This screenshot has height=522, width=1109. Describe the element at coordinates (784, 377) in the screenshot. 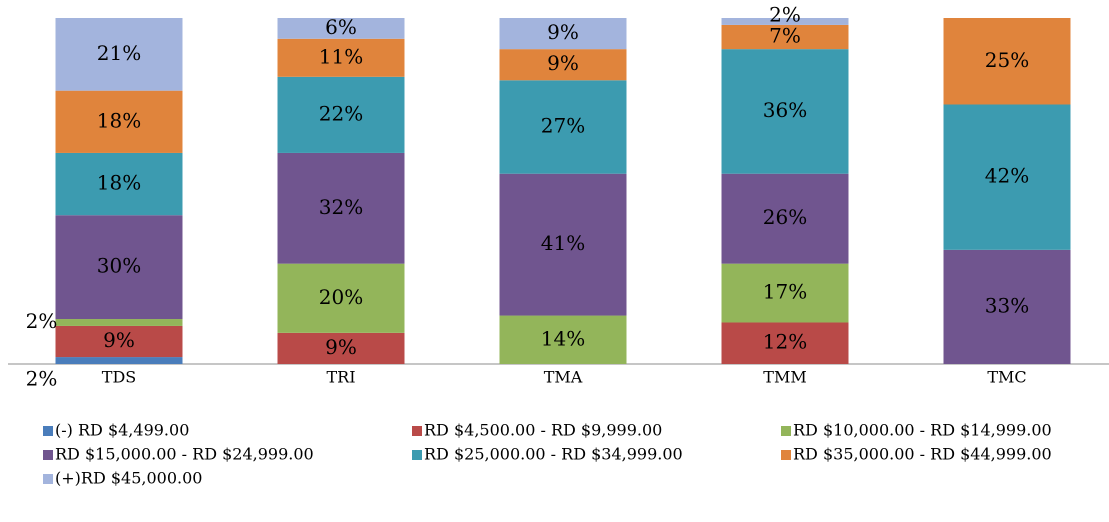

I see `x-tick-label: TMM` at that location.